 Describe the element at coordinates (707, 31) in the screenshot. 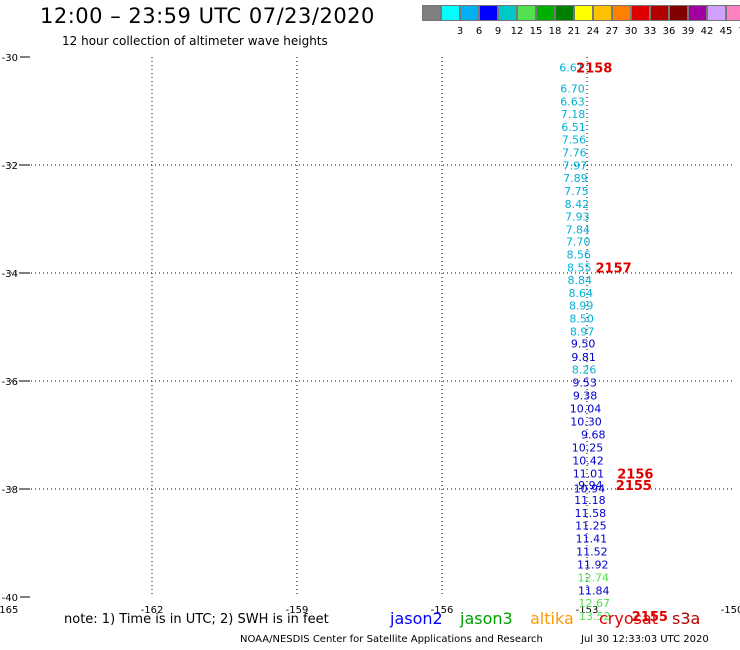

I see `legend-label: 42` at that location.